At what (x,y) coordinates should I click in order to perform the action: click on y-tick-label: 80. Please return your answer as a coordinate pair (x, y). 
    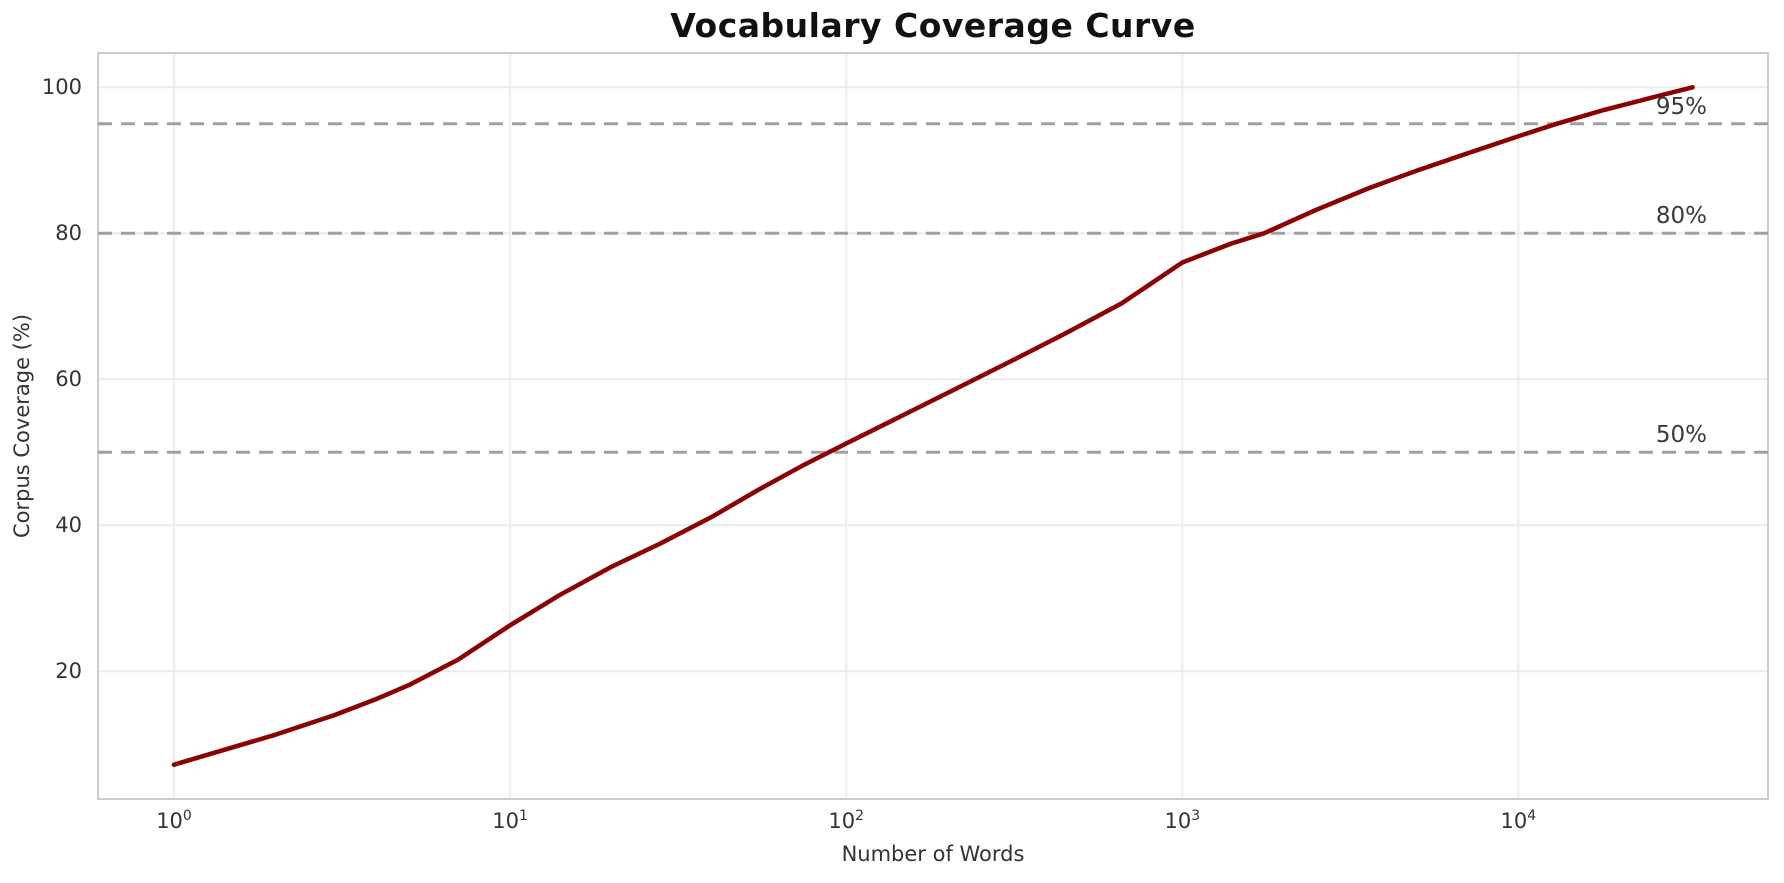
    Looking at the image, I should click on (68, 233).